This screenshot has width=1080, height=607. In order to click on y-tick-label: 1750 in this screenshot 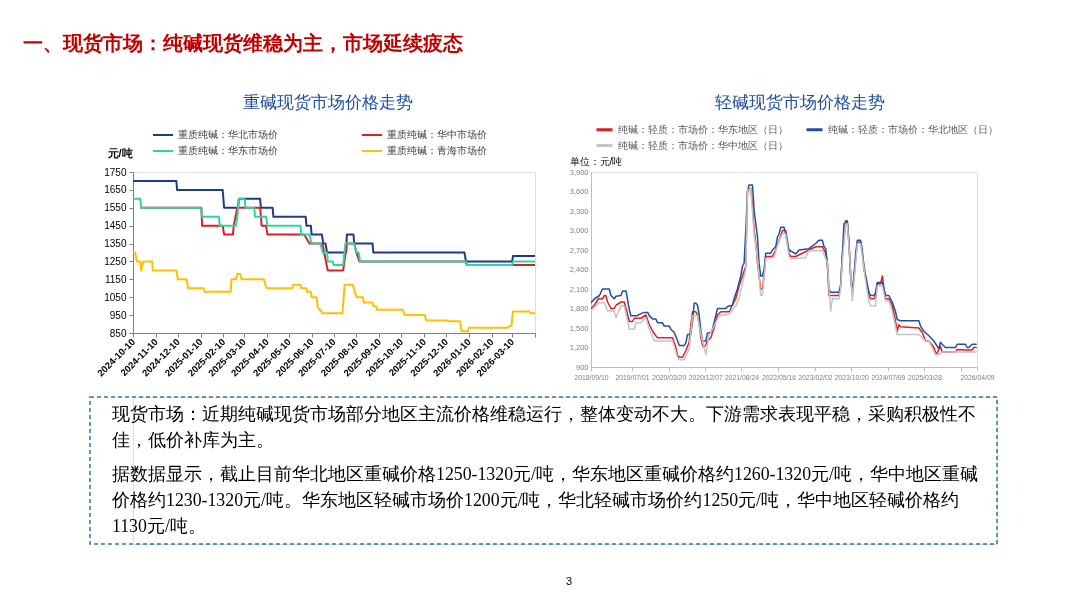, I will do `click(115, 172)`.